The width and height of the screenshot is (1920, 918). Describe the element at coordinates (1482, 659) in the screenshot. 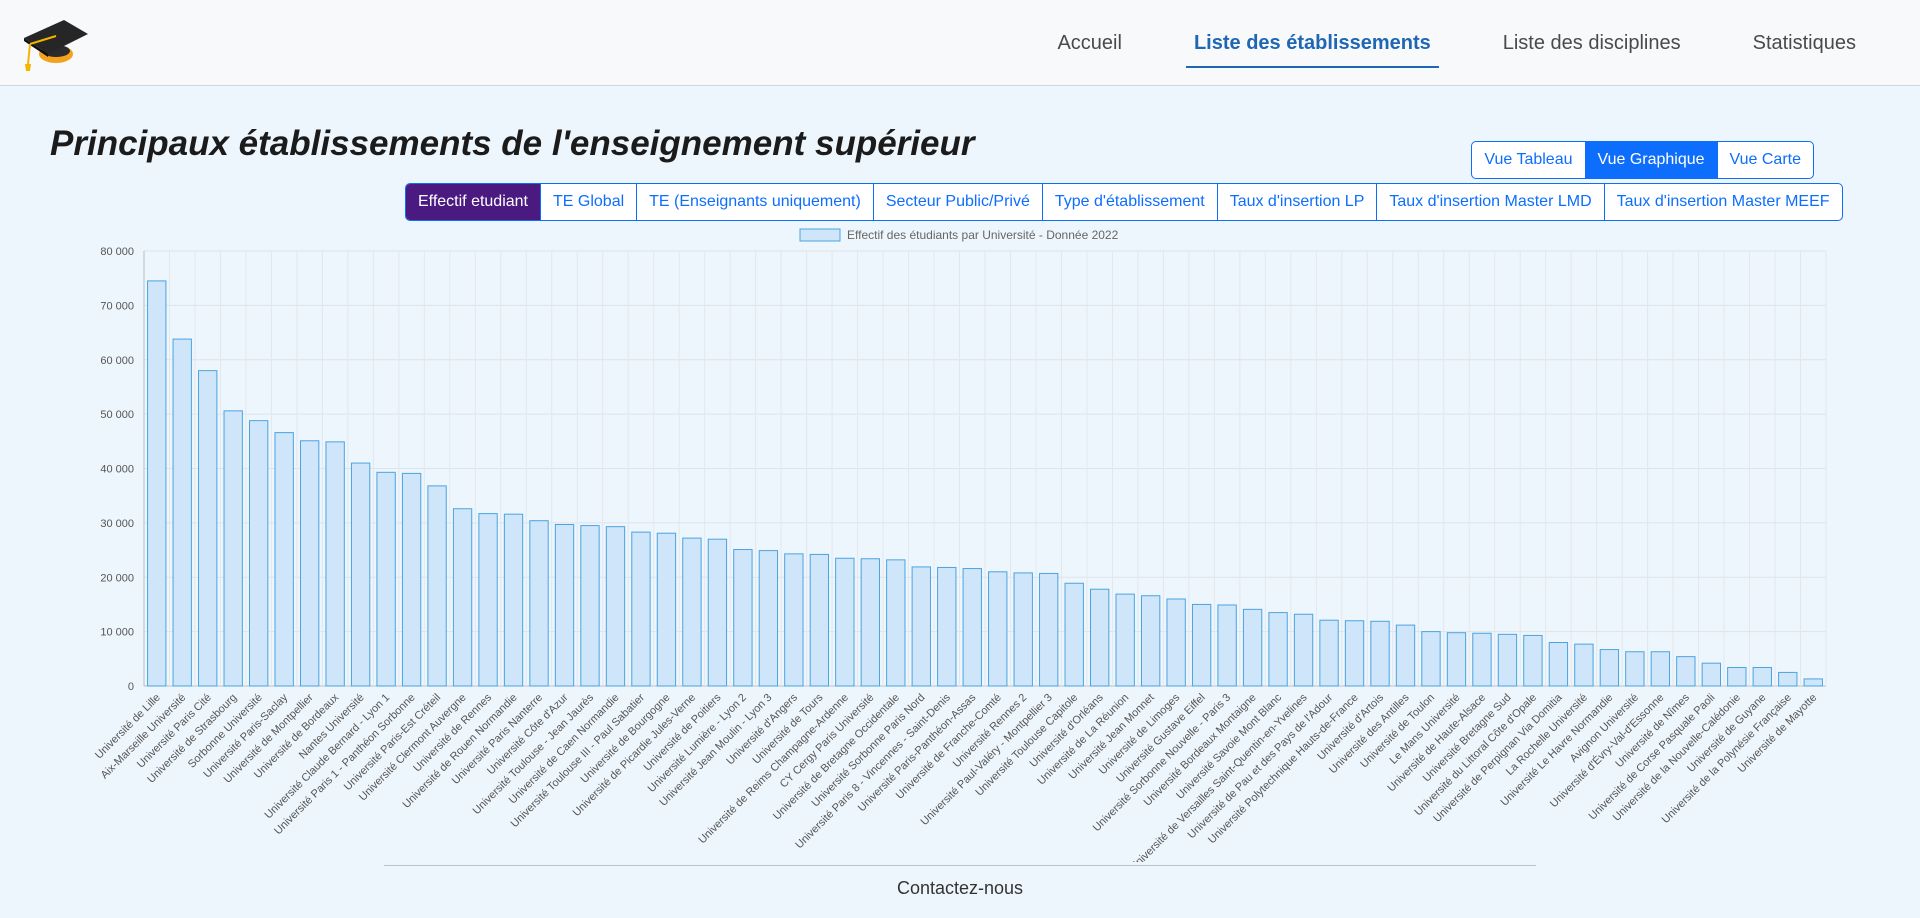

I see `bar-universite-de-haute-alsace` at that location.